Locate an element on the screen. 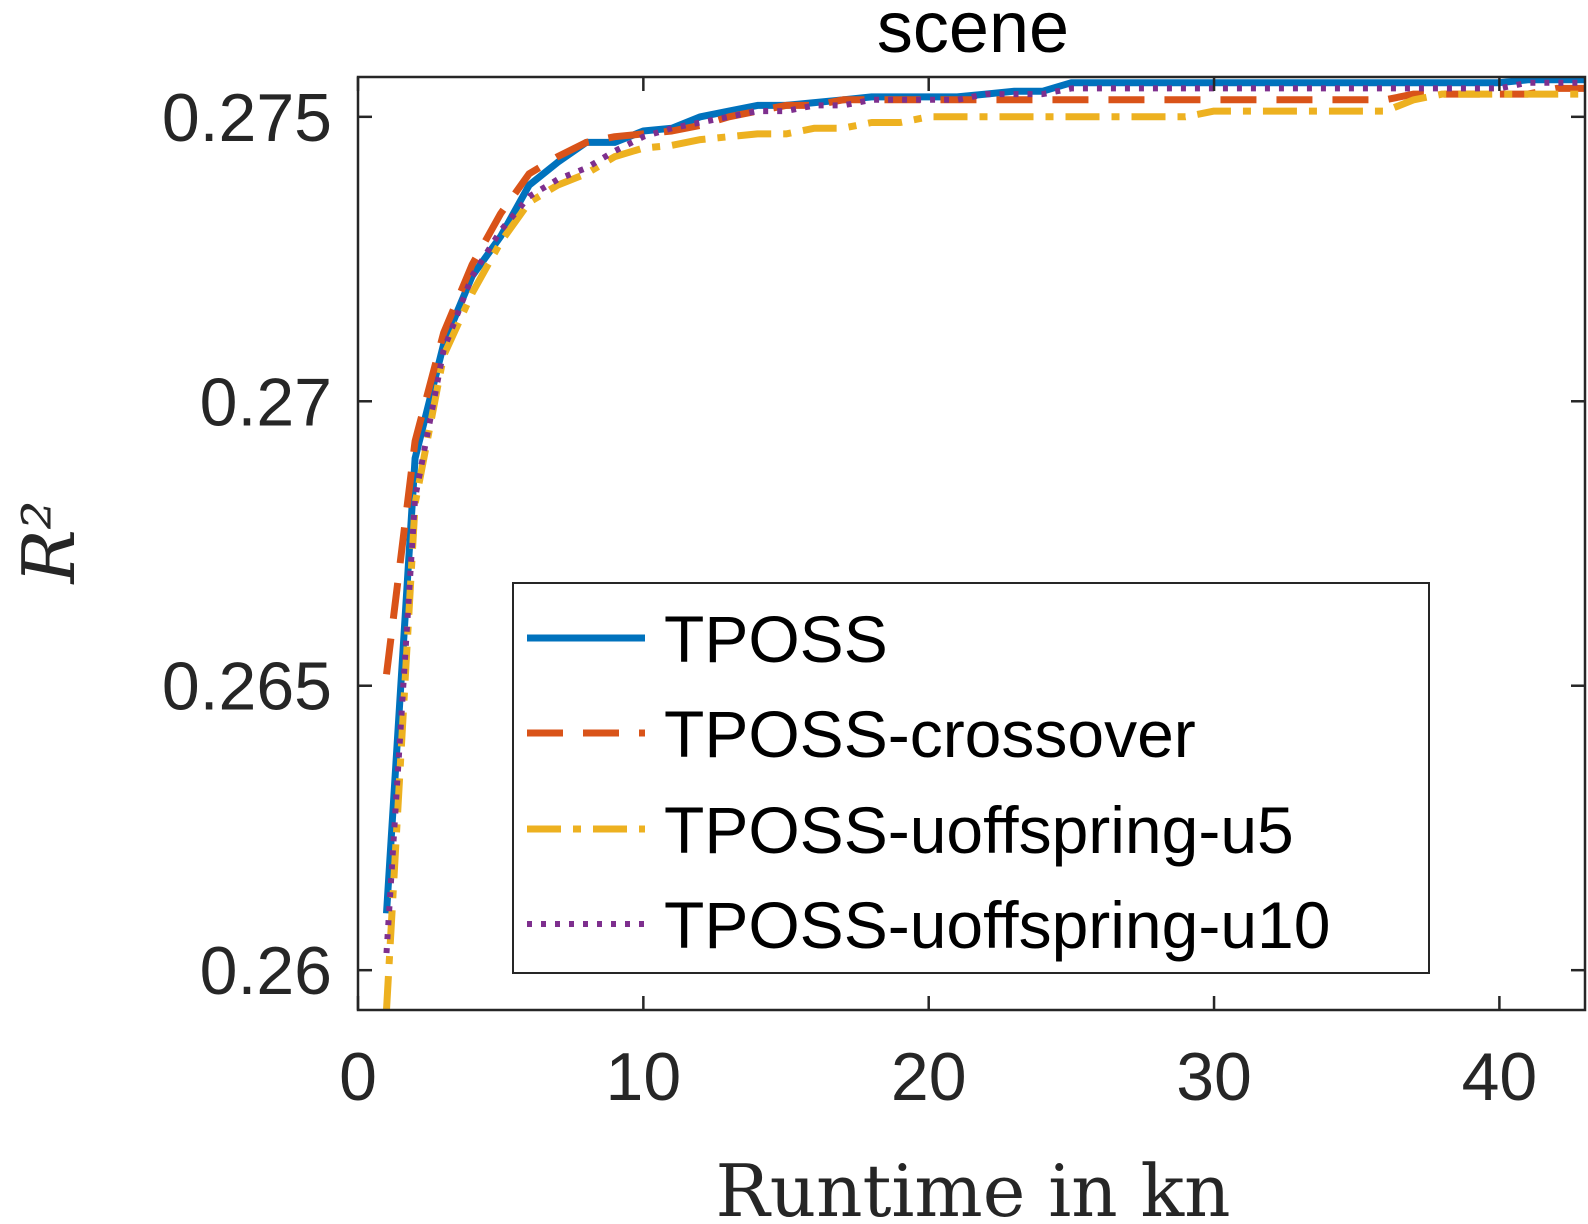  y-tick-label: 0.265 is located at coordinates (247, 687).